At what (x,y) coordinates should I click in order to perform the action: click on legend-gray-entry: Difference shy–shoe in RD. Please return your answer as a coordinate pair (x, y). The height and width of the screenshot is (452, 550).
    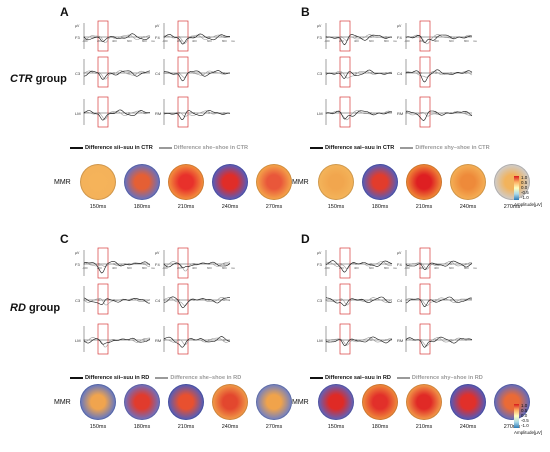
    Looking at the image, I should click on (439, 378).